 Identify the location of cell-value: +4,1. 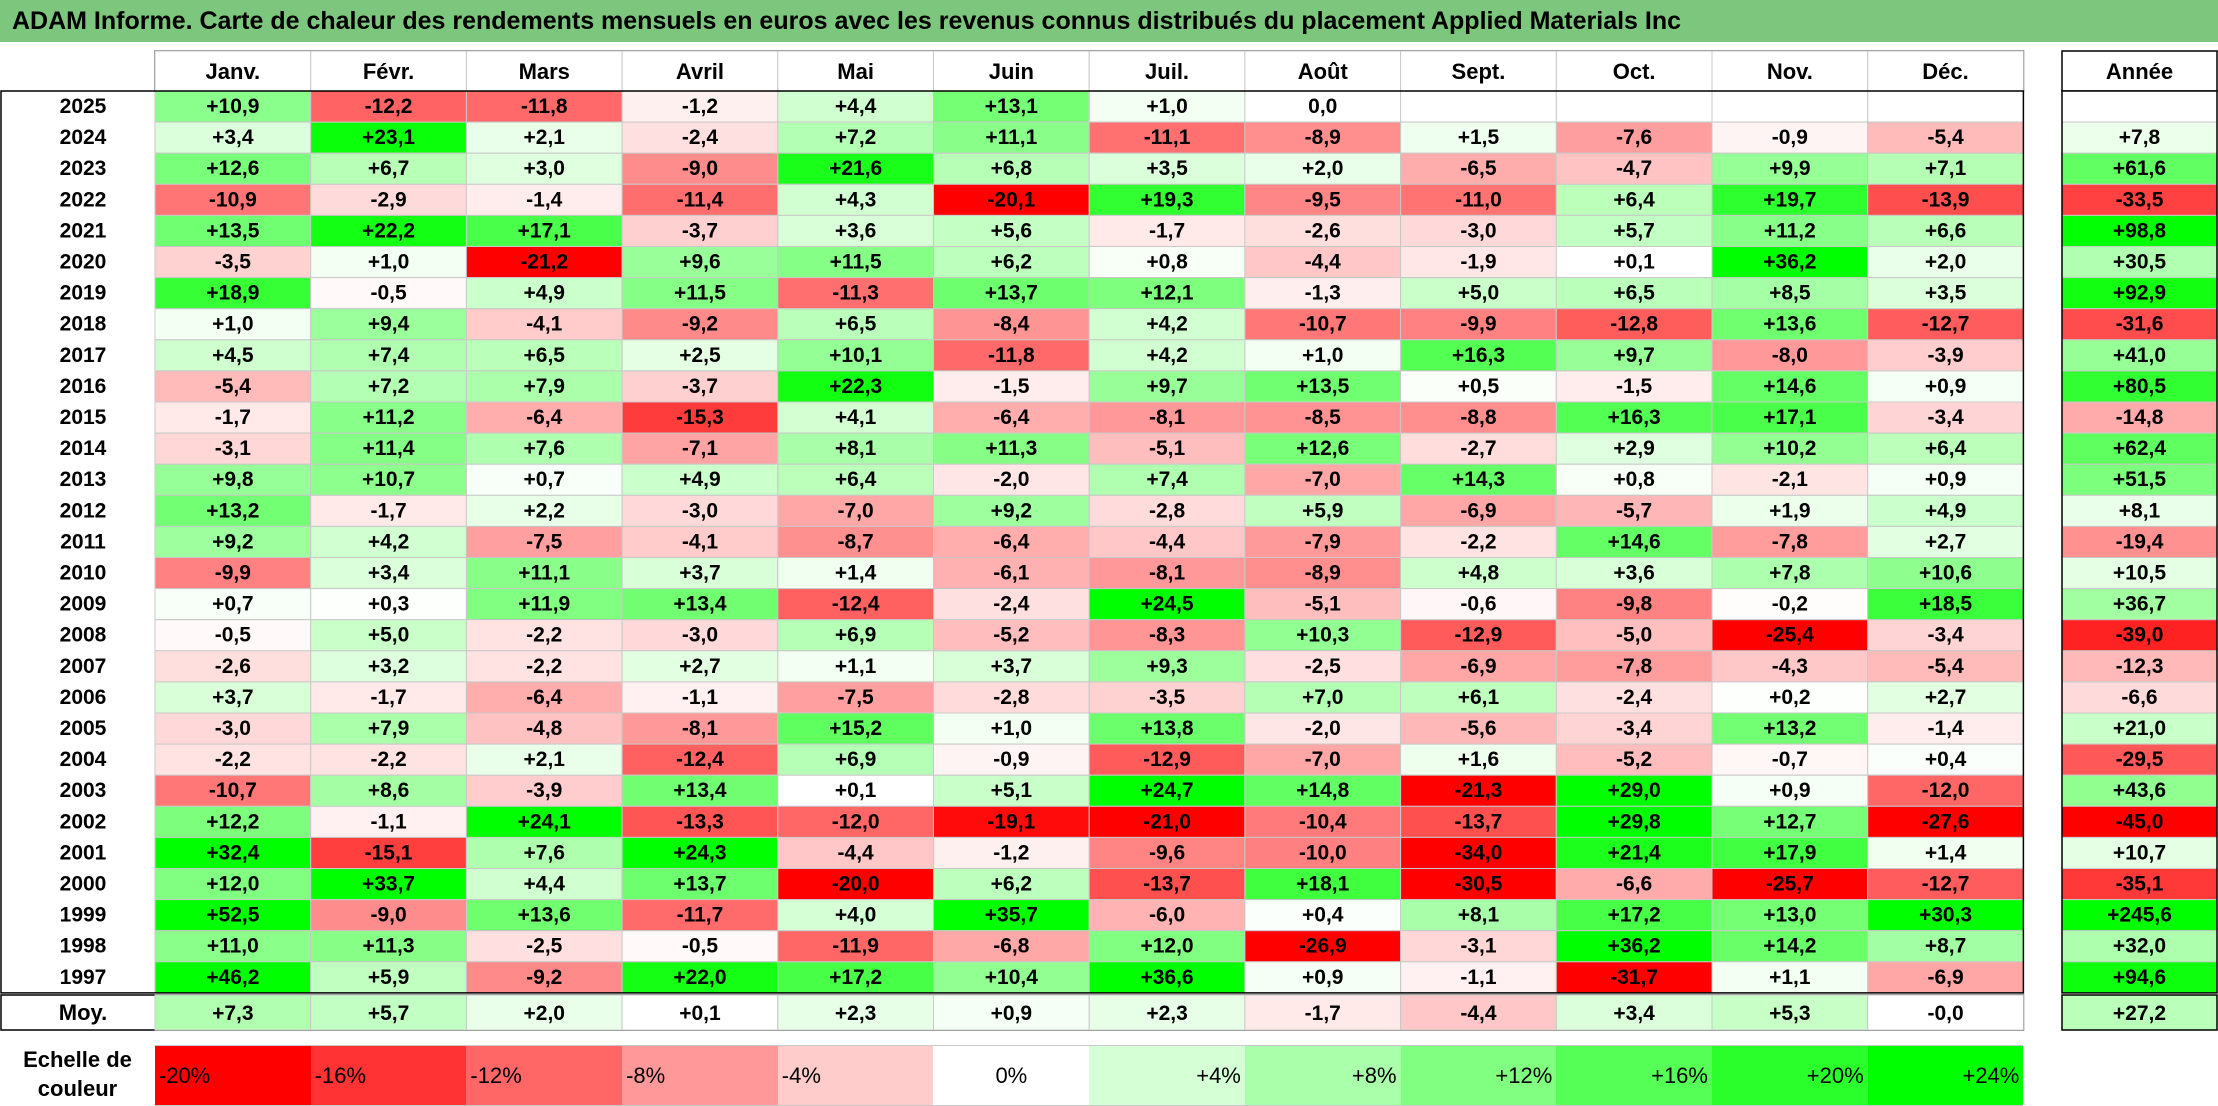
(856, 417).